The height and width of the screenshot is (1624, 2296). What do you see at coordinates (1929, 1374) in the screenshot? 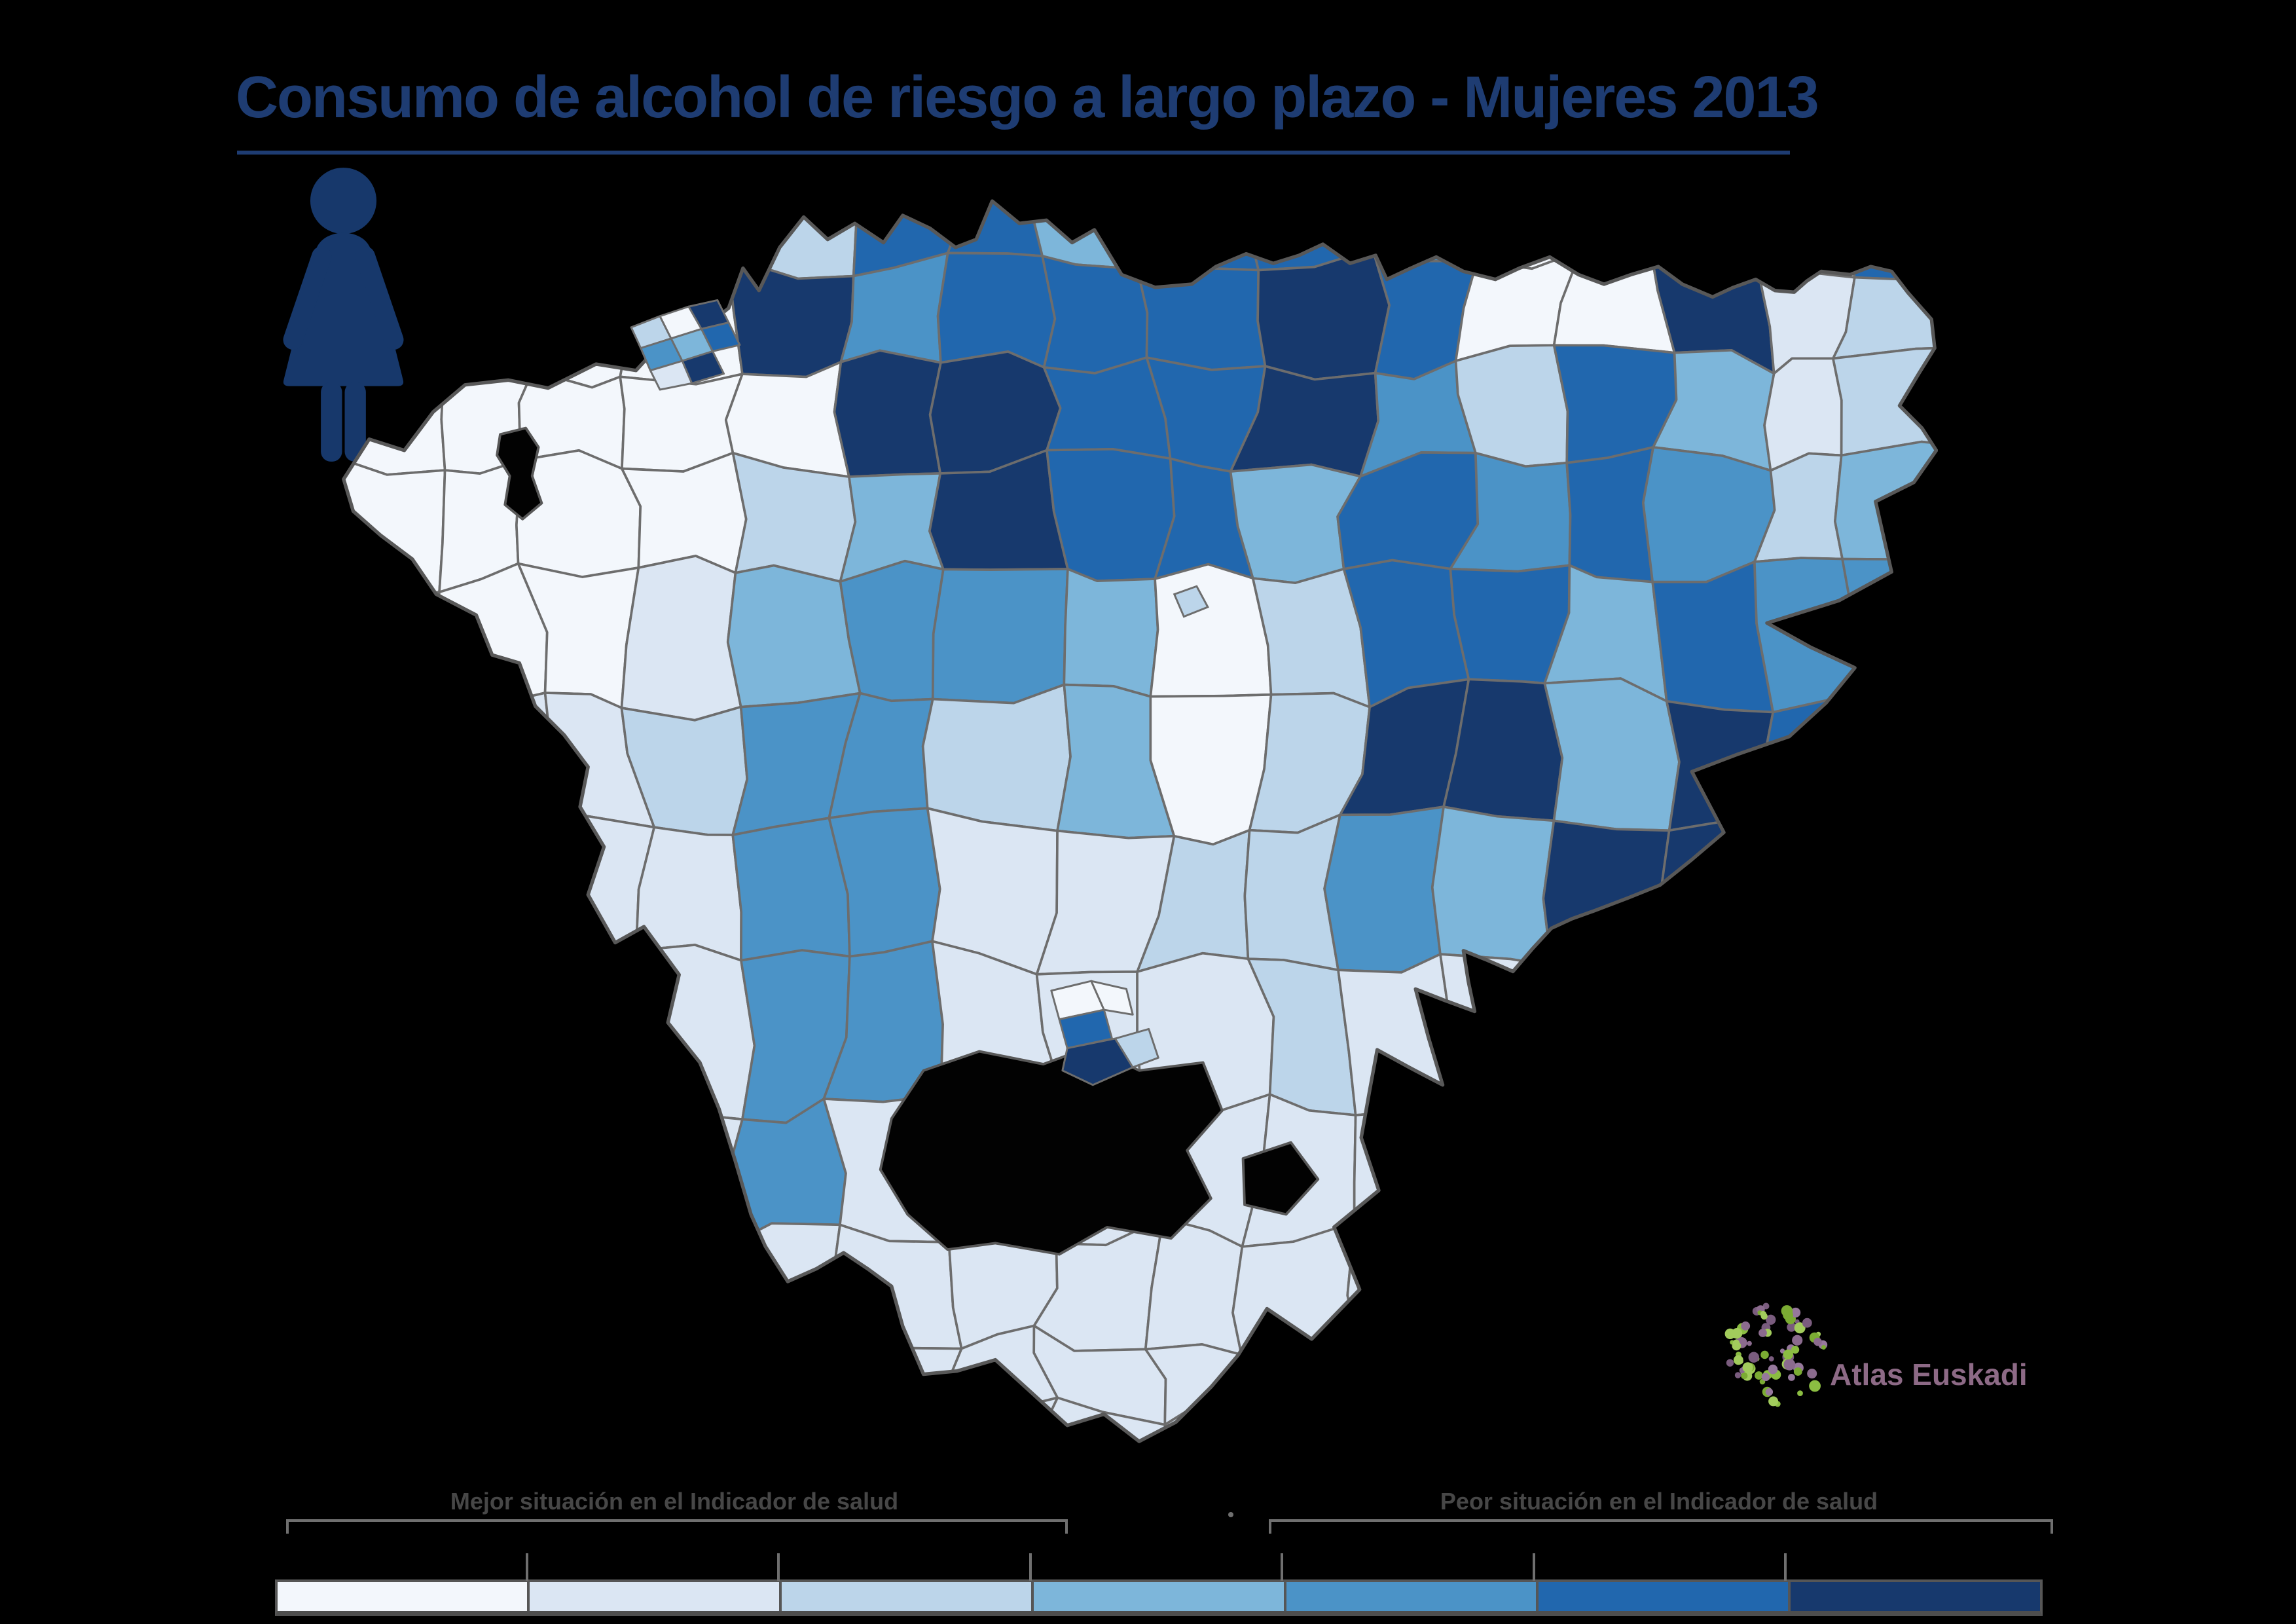
I see `atlas-euskadi-logo-text: Atlas Euskadi` at bounding box center [1929, 1374].